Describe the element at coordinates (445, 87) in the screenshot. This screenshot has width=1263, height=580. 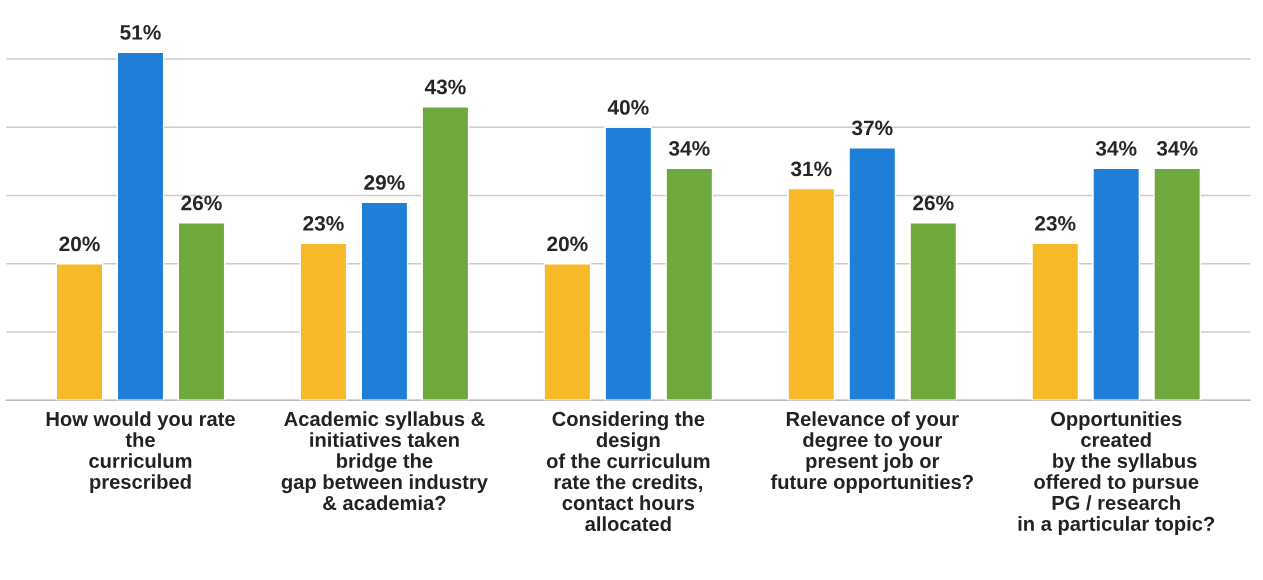
I see `data-label: 43%` at that location.